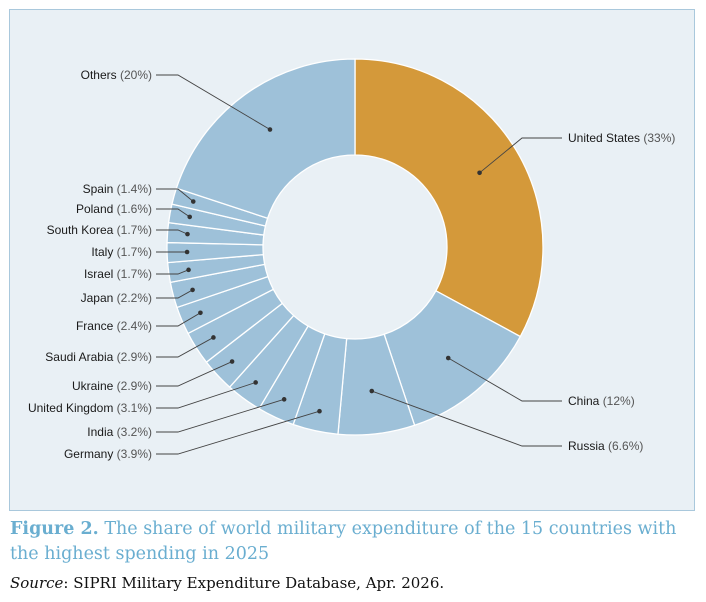 The width and height of the screenshot is (706, 602). What do you see at coordinates (117, 189) in the screenshot?
I see `label-spain: Spain (1.4%)` at bounding box center [117, 189].